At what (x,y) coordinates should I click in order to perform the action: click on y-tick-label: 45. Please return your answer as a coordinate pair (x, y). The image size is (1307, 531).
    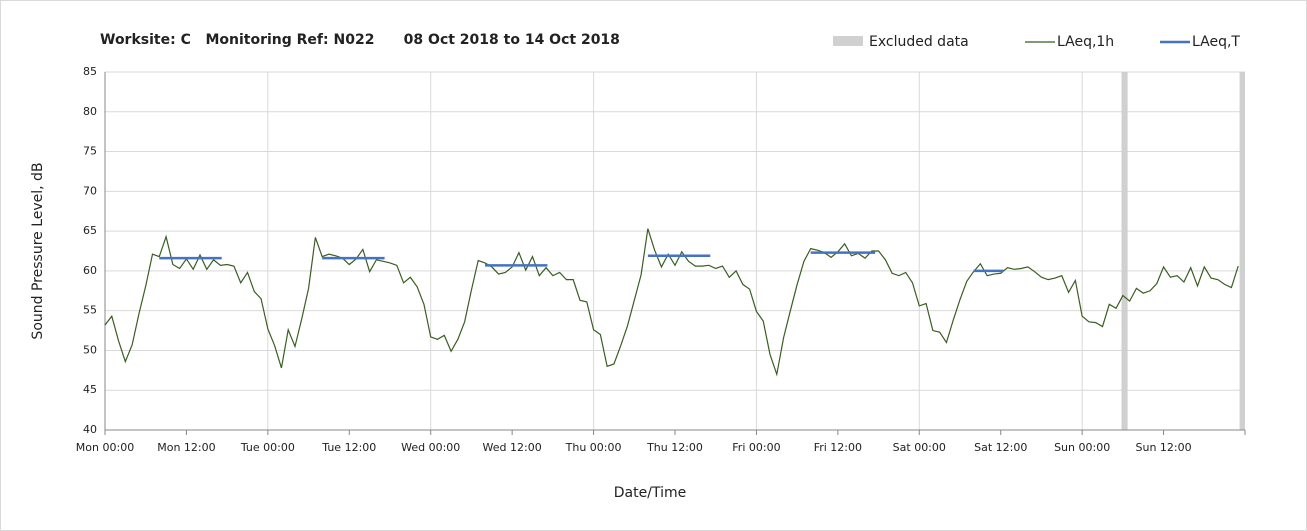
    Looking at the image, I should click on (90, 389).